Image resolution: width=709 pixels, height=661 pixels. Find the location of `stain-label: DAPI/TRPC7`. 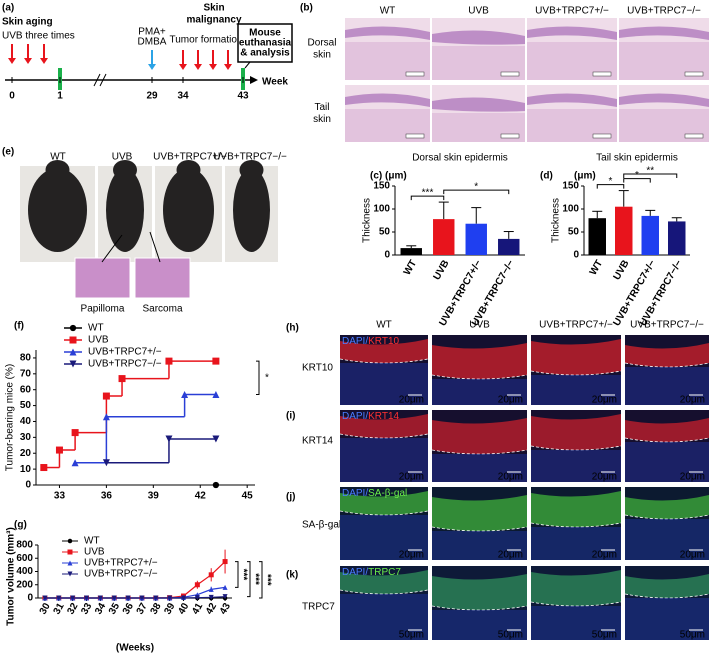

stain-label: DAPI/TRPC7 is located at coordinates (371, 572).